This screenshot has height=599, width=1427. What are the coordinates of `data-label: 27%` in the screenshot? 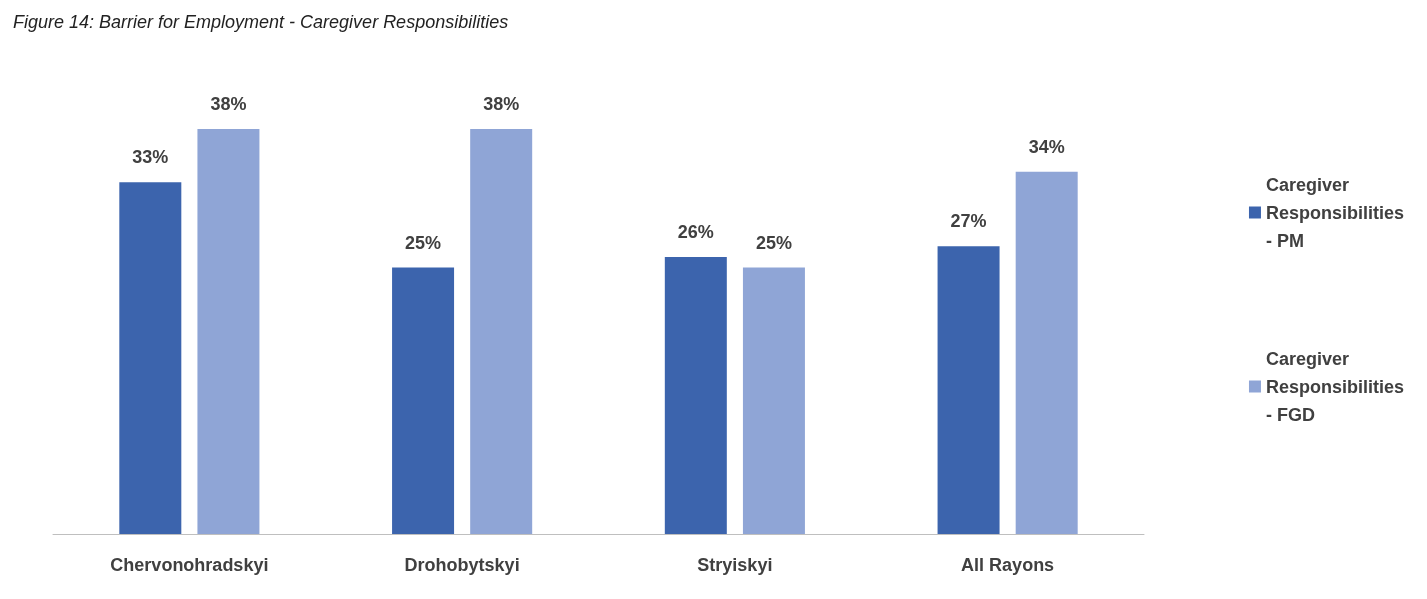 It's located at (968, 221).